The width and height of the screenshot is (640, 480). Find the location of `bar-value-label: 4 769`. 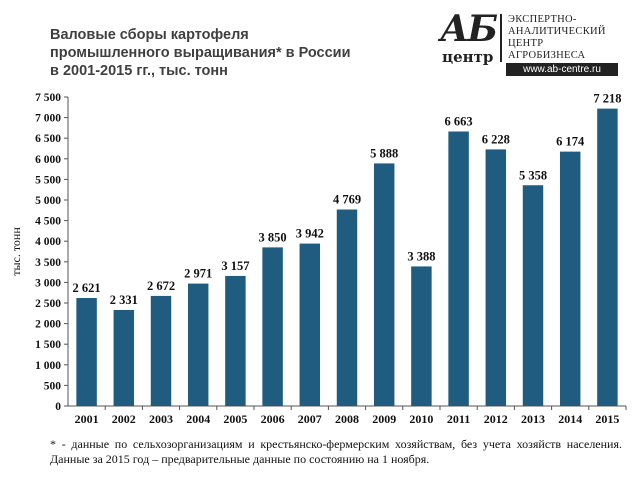

bar-value-label: 4 769 is located at coordinates (347, 200).